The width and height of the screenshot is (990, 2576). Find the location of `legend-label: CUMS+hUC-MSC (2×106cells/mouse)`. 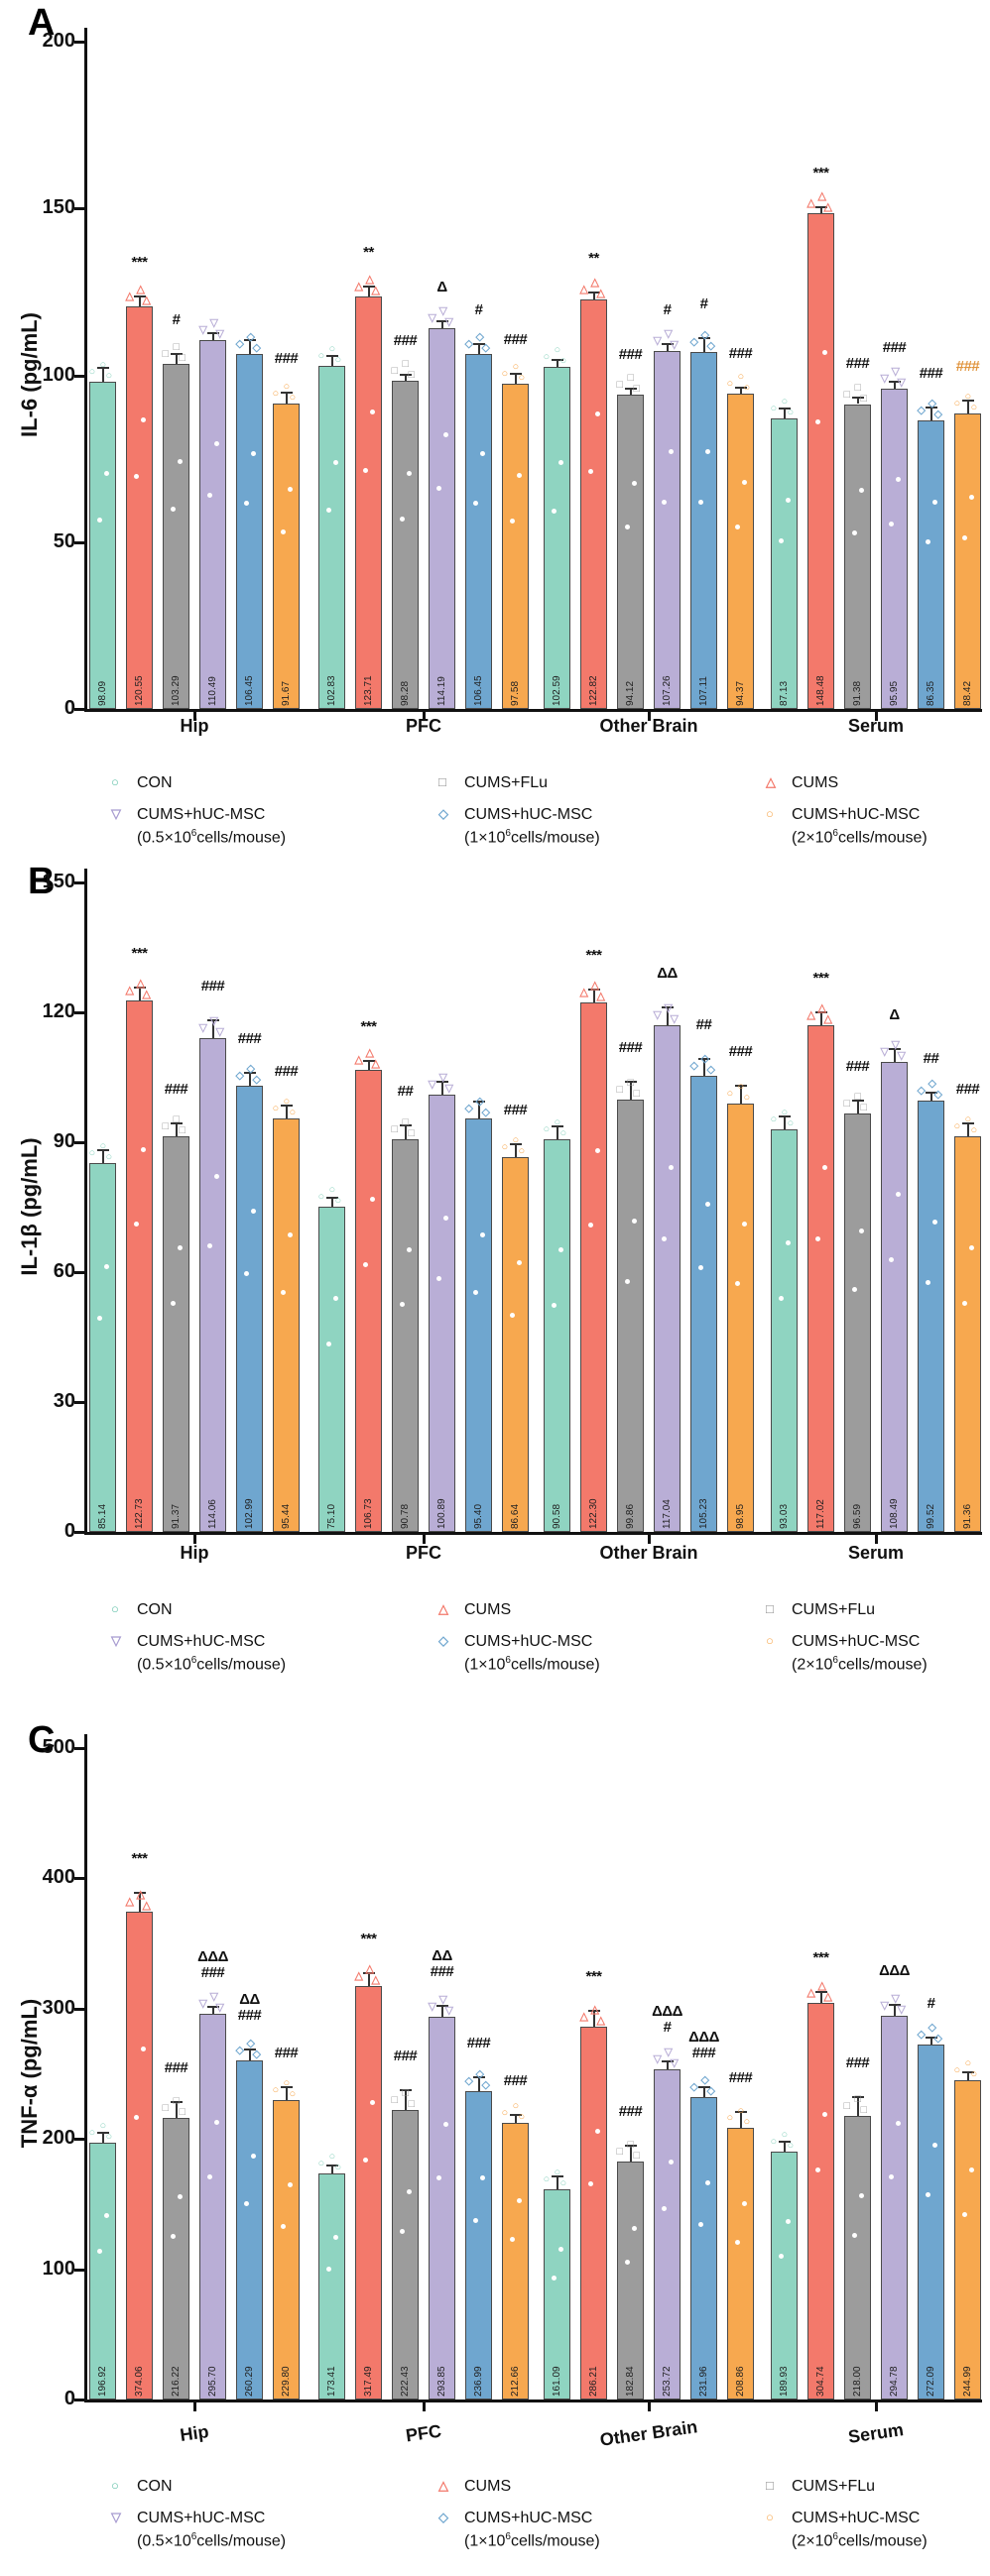

legend-label: CUMS+hUC-MSC (2×106cells/mouse) is located at coordinates (860, 2530).